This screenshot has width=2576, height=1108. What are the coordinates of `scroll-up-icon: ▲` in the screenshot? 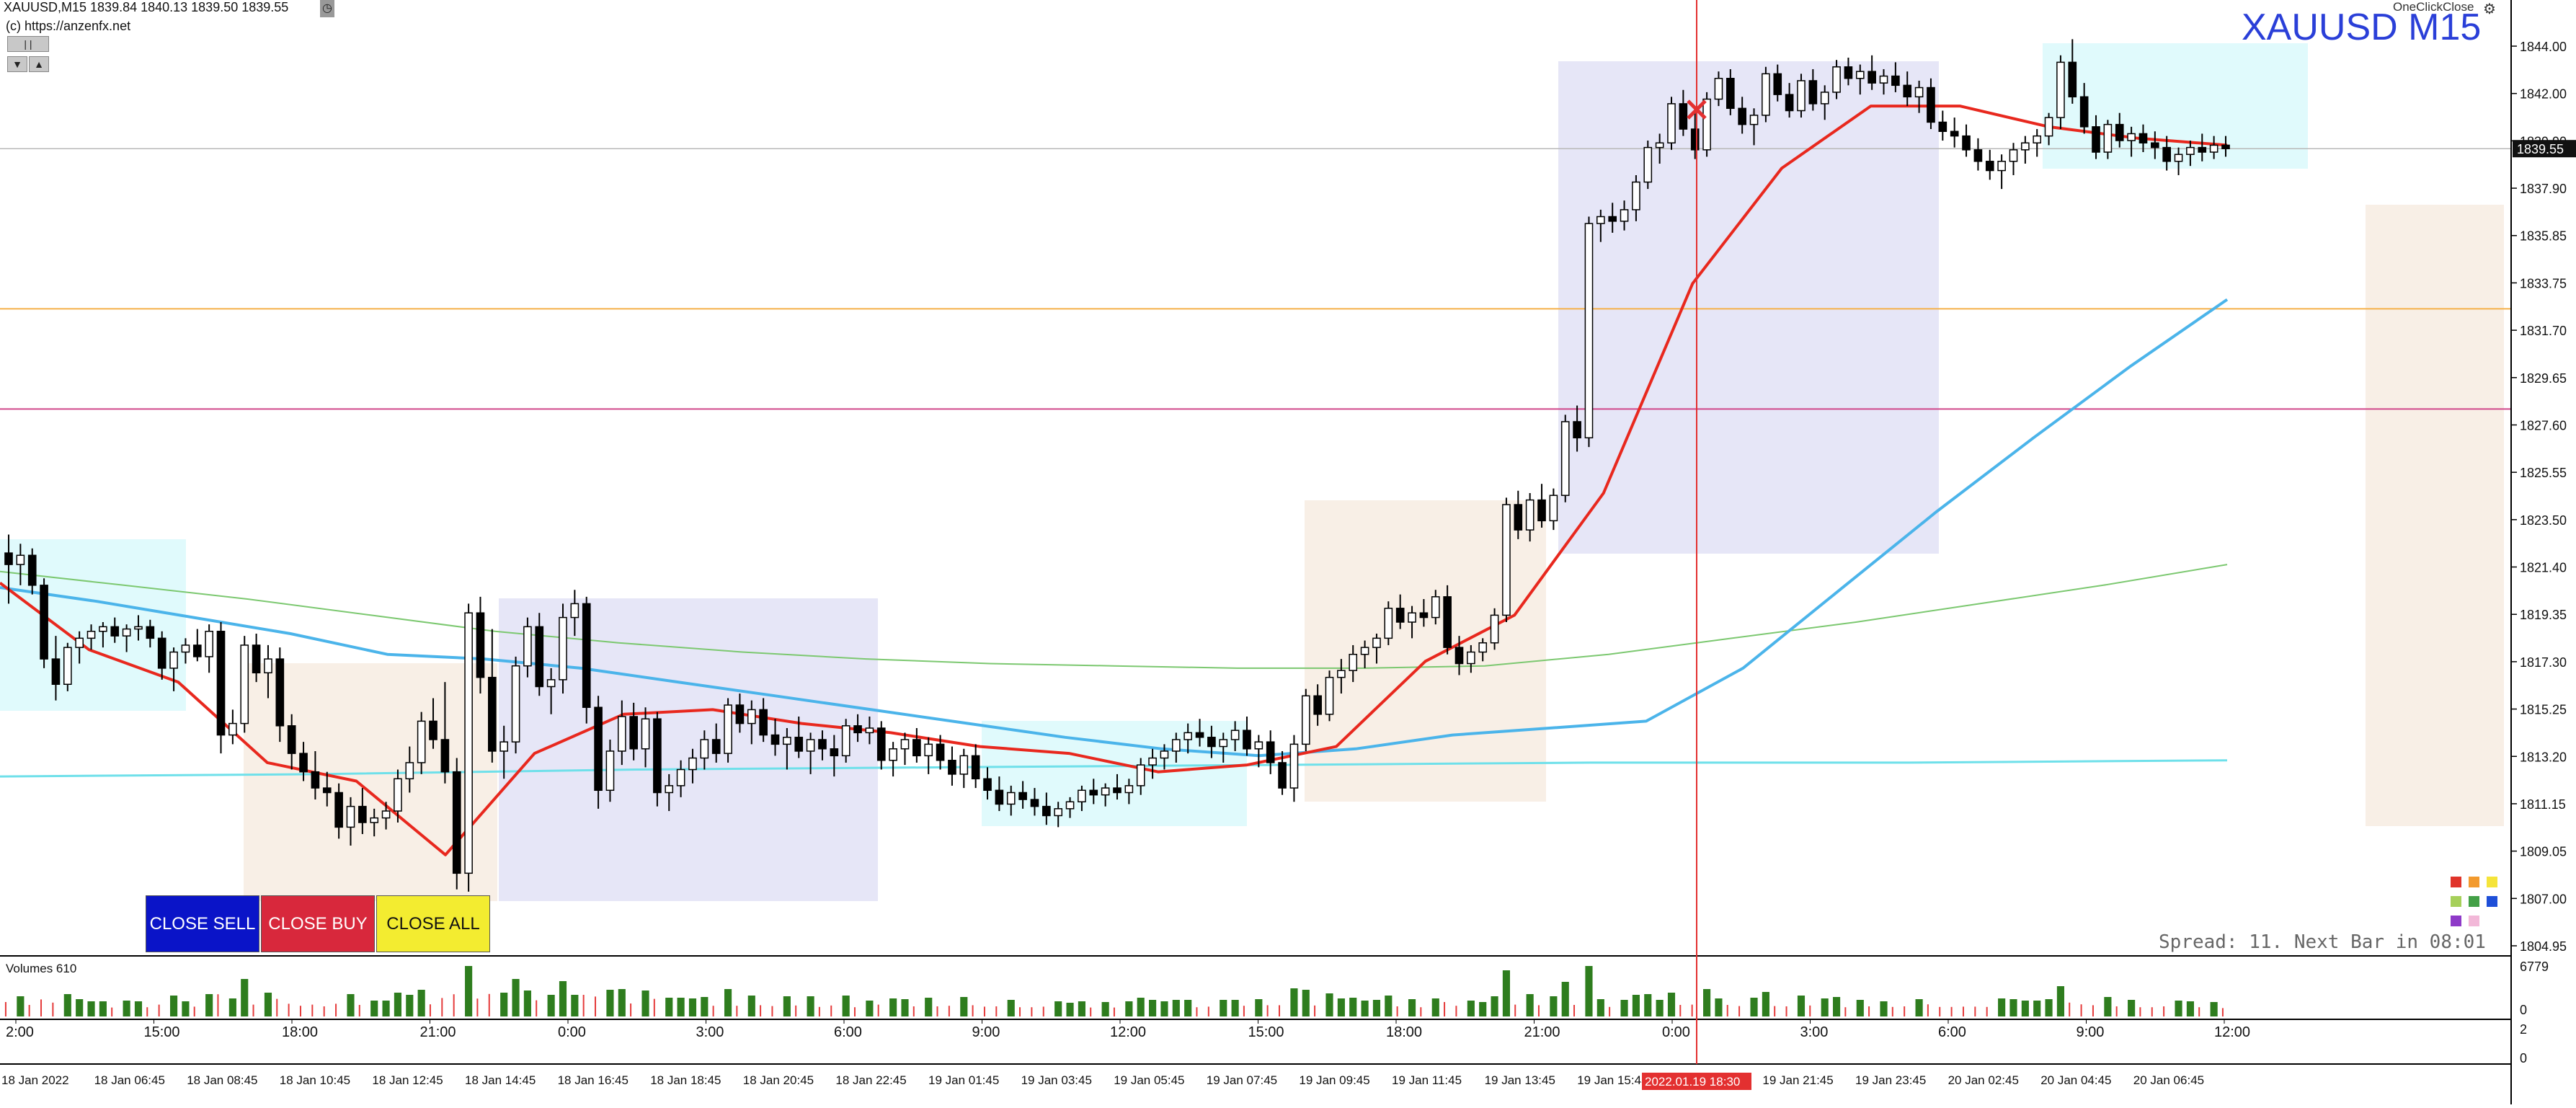 It's located at (39, 64).